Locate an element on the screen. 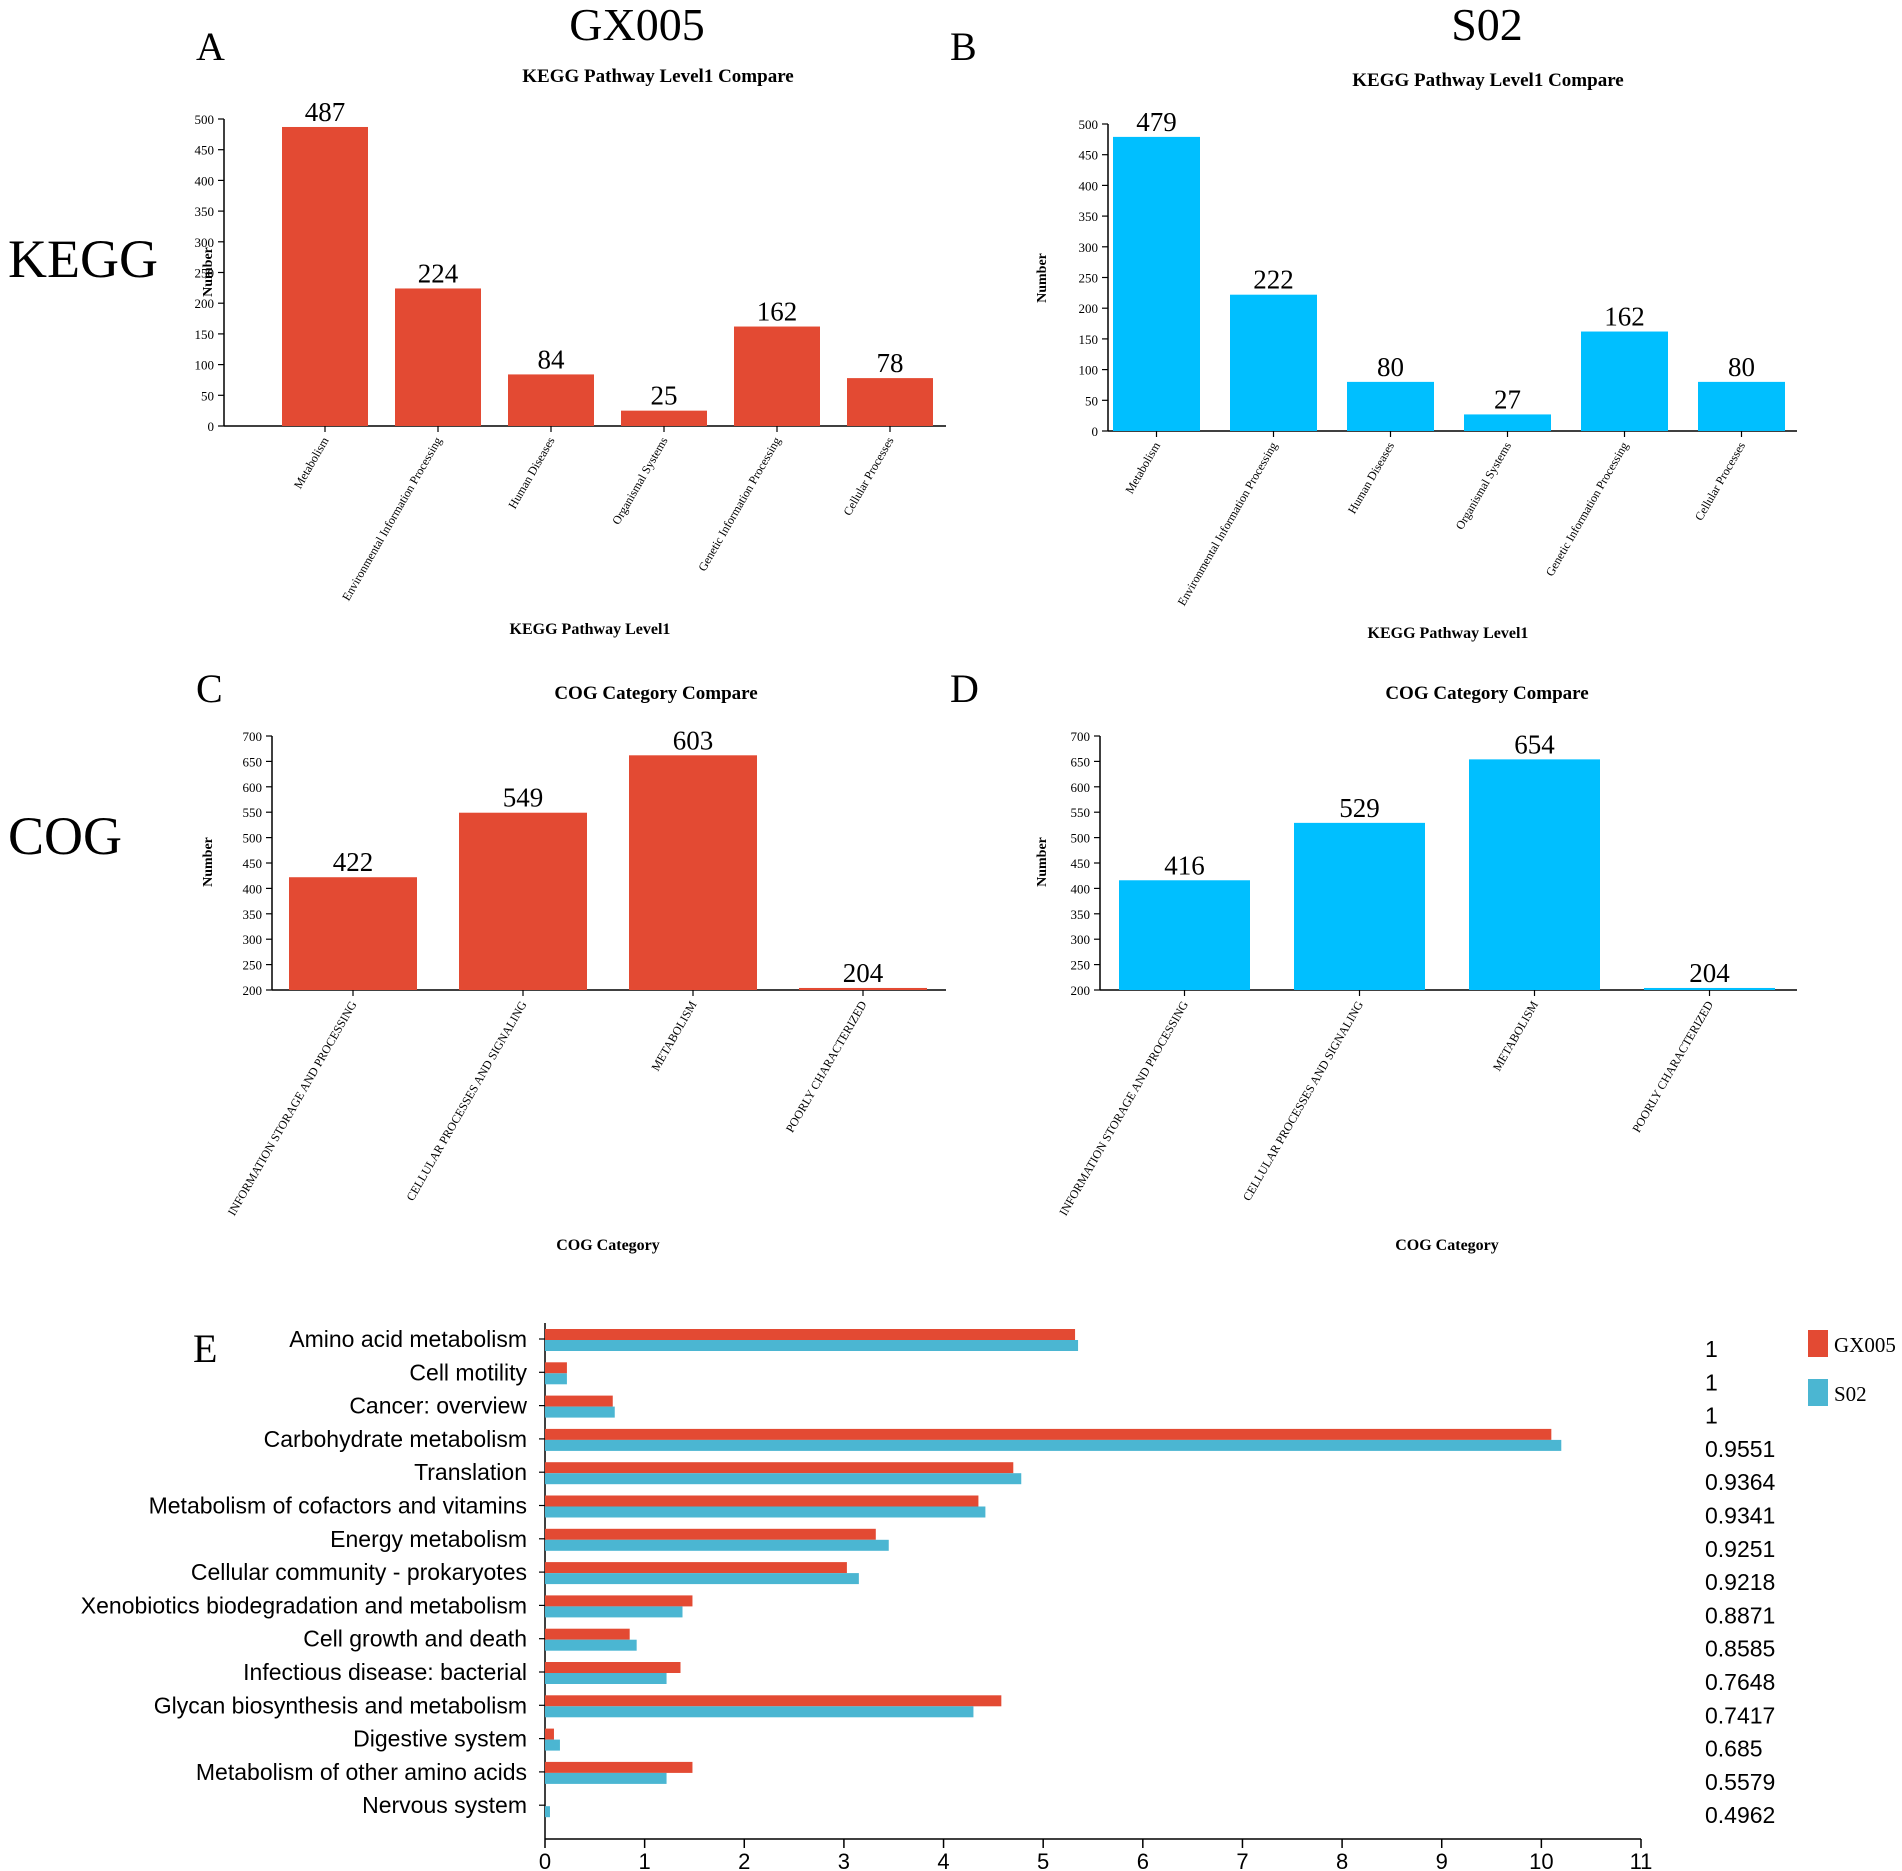  panel-b-bar-organismal-systems is located at coordinates (1507, 422).